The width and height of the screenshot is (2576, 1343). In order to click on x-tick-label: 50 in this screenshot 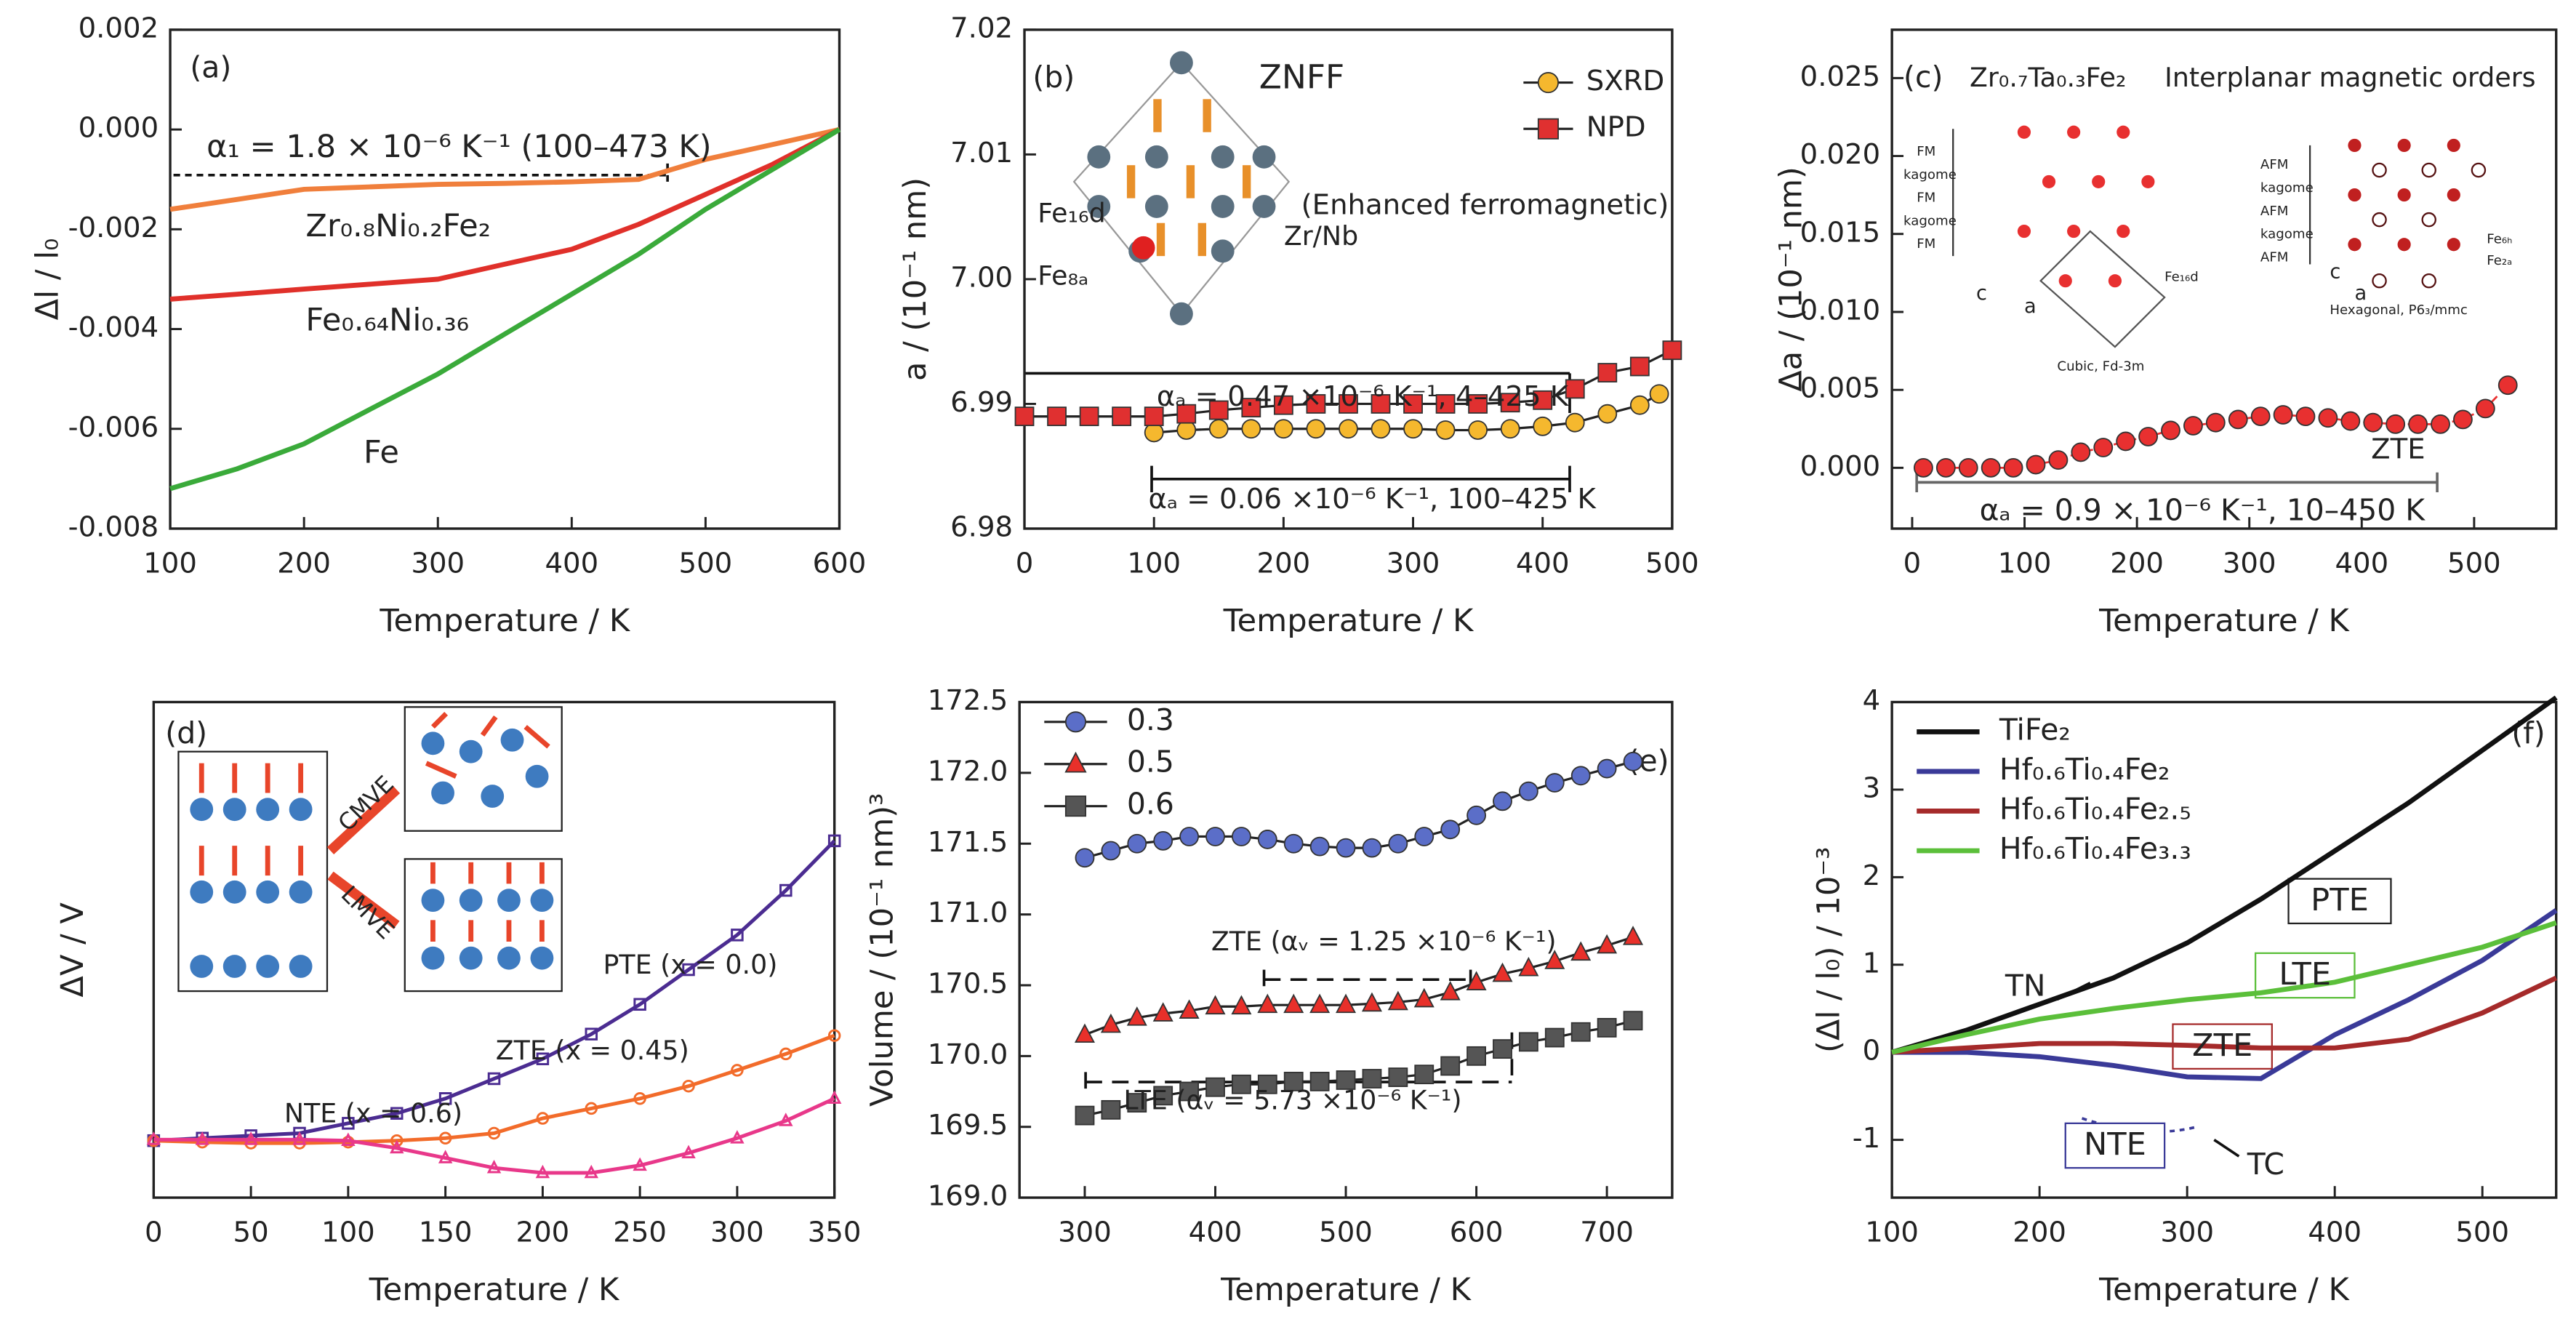, I will do `click(251, 1232)`.